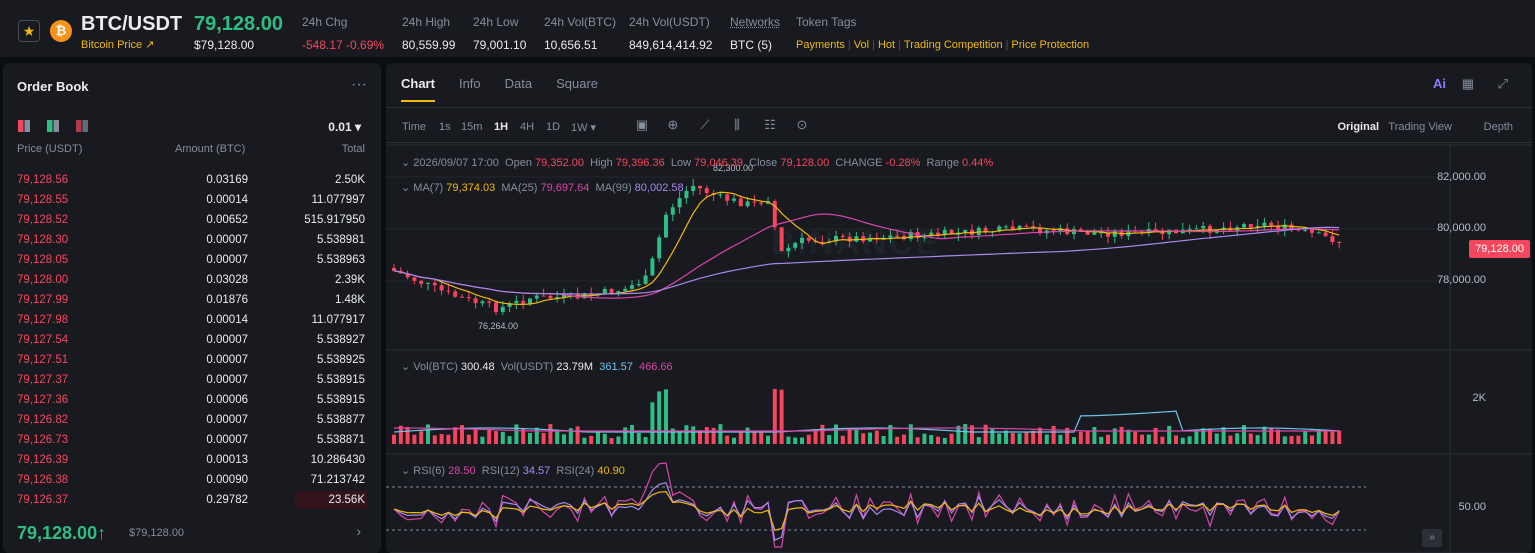 This screenshot has height=553, width=1535. Describe the element at coordinates (192, 440) in the screenshot. I see `ask-row: 79,126.73 0.00007 5.538871` at that location.